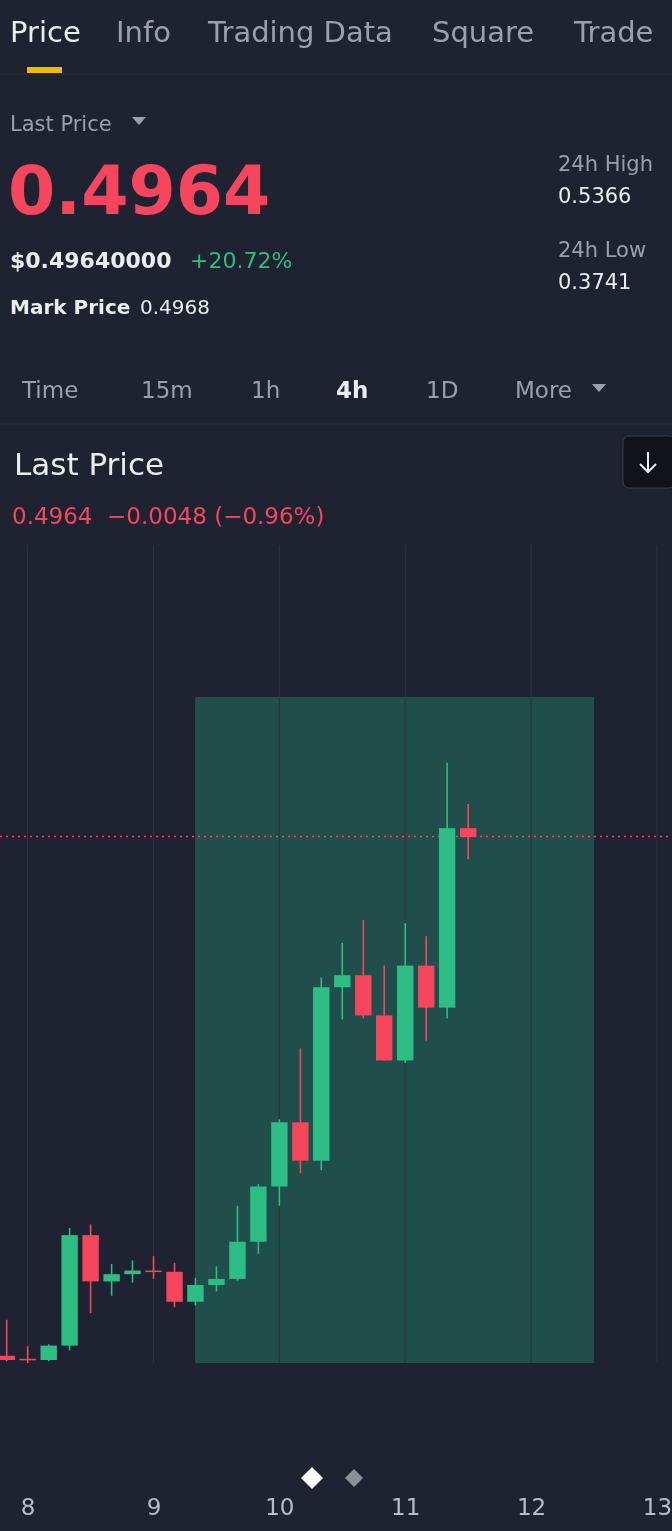  Describe the element at coordinates (595, 196) in the screenshot. I see `text: 0.5366` at that location.